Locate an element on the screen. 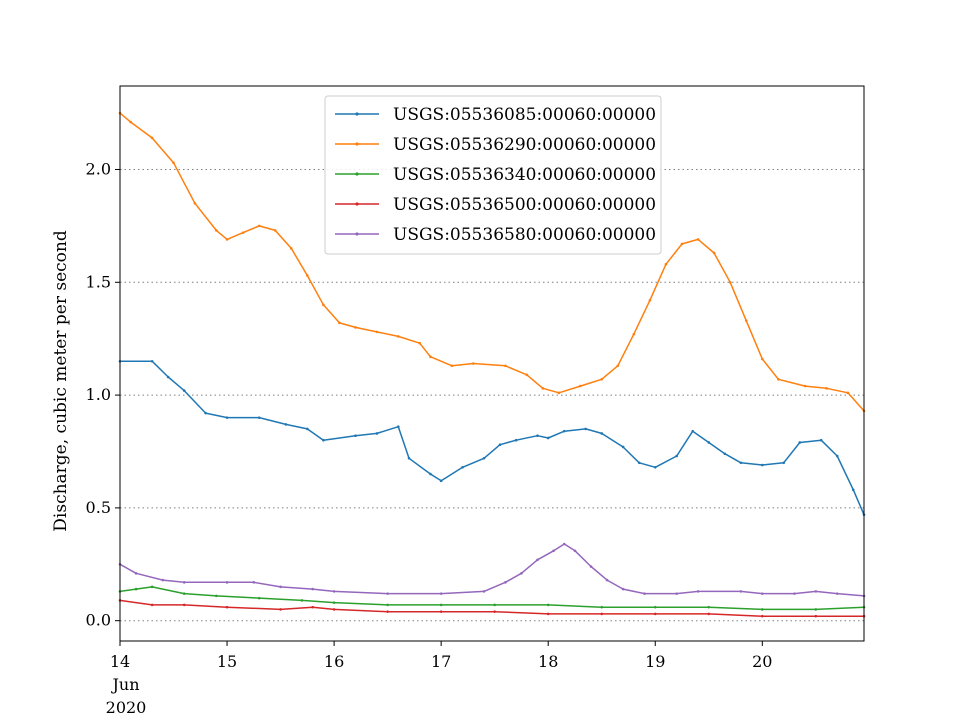  x-tick-label: 19 is located at coordinates (655, 661).